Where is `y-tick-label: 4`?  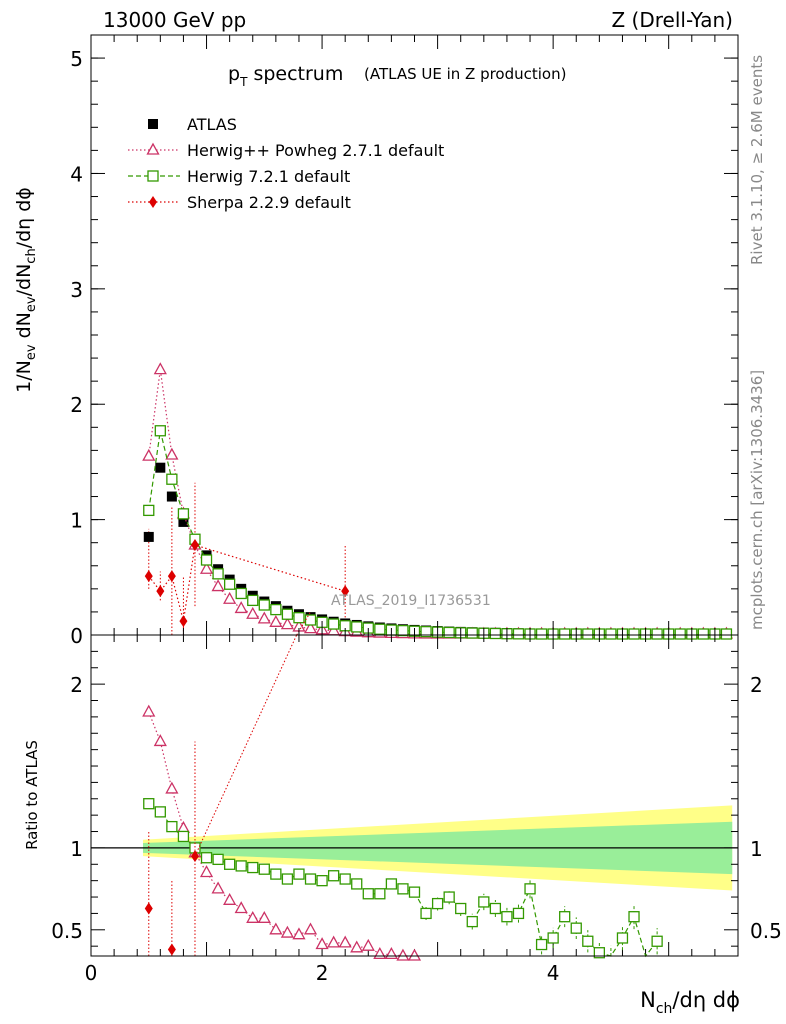
y-tick-label: 4 is located at coordinates (76, 174).